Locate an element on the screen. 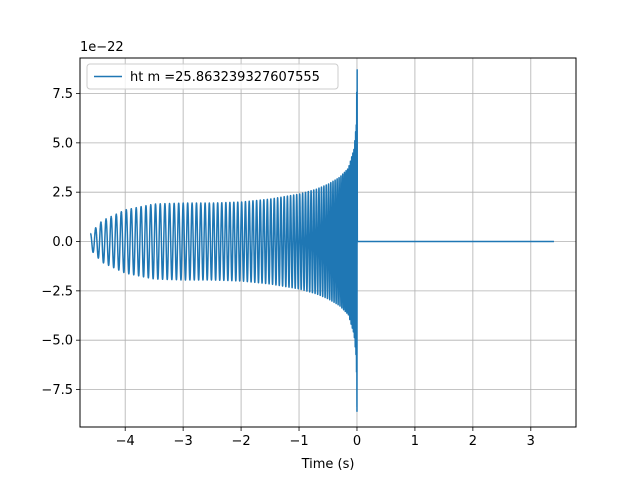  x-tick-label: 1 is located at coordinates (415, 441).